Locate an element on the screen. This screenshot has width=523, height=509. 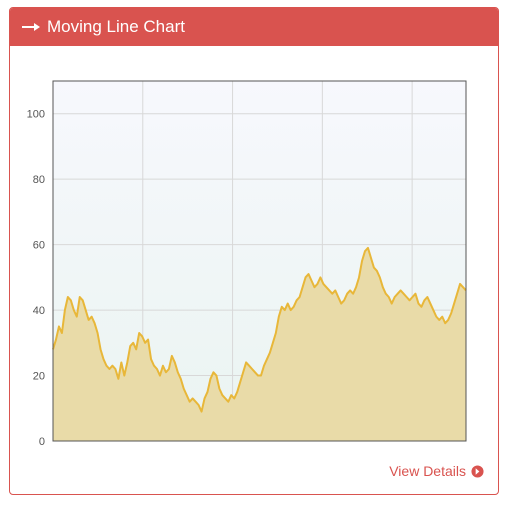
y-tick-label: 40 is located at coordinates (39, 311).